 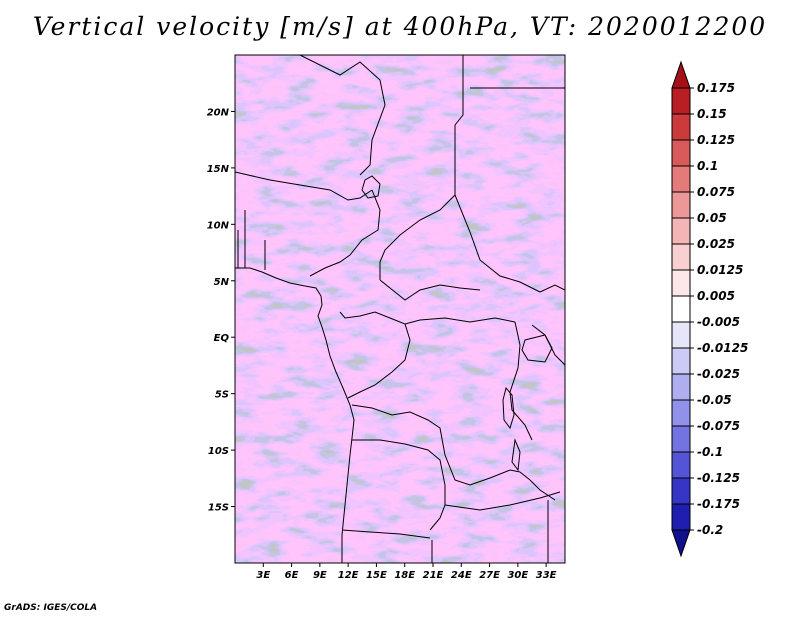 What do you see at coordinates (51, 608) in the screenshot?
I see `grads-credit: GrADS: IGES/COLA` at bounding box center [51, 608].